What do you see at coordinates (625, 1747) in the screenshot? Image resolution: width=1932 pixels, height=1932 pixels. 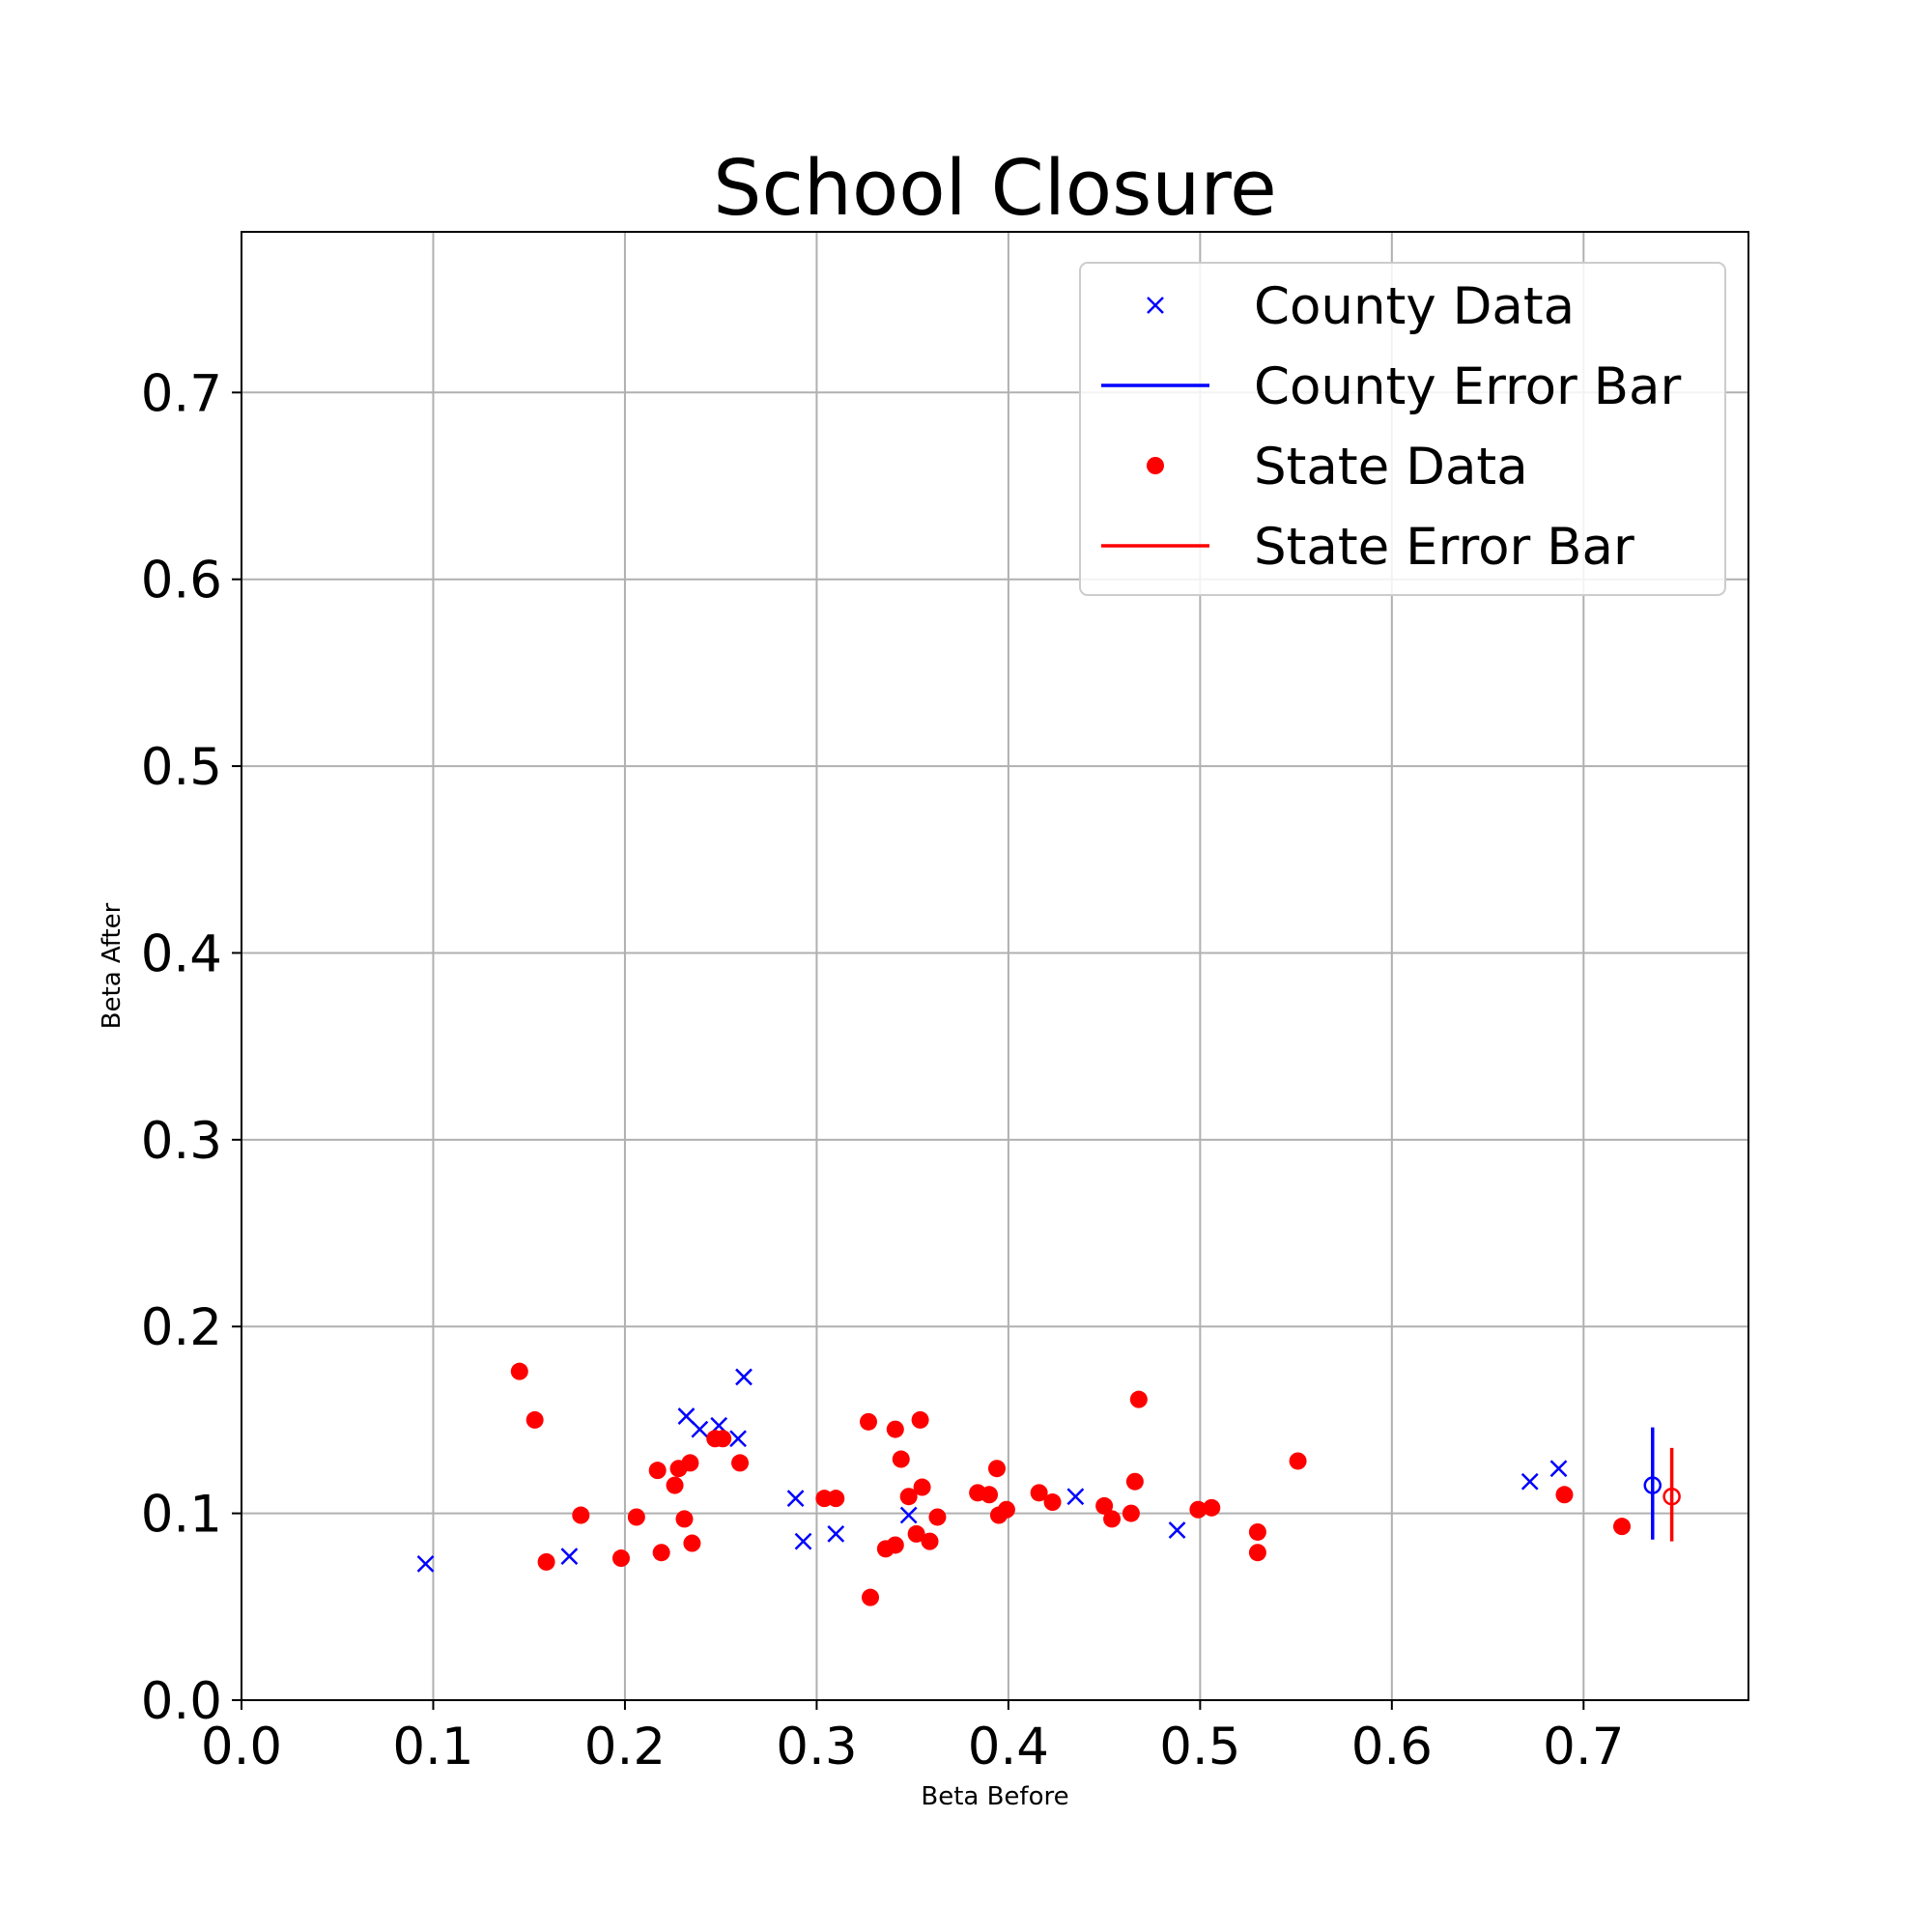 I see `x-tick-label: 0.2` at bounding box center [625, 1747].